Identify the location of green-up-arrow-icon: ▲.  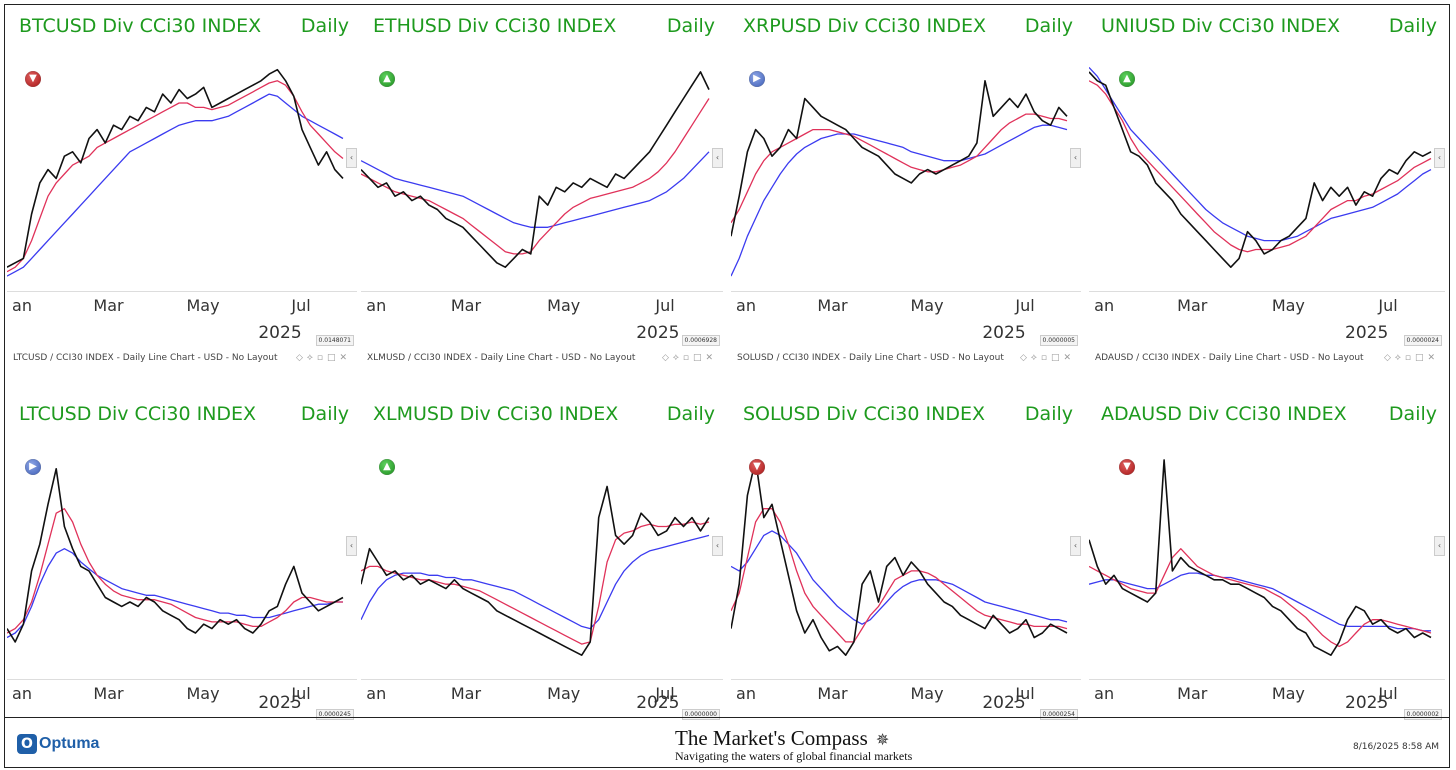
(387, 467).